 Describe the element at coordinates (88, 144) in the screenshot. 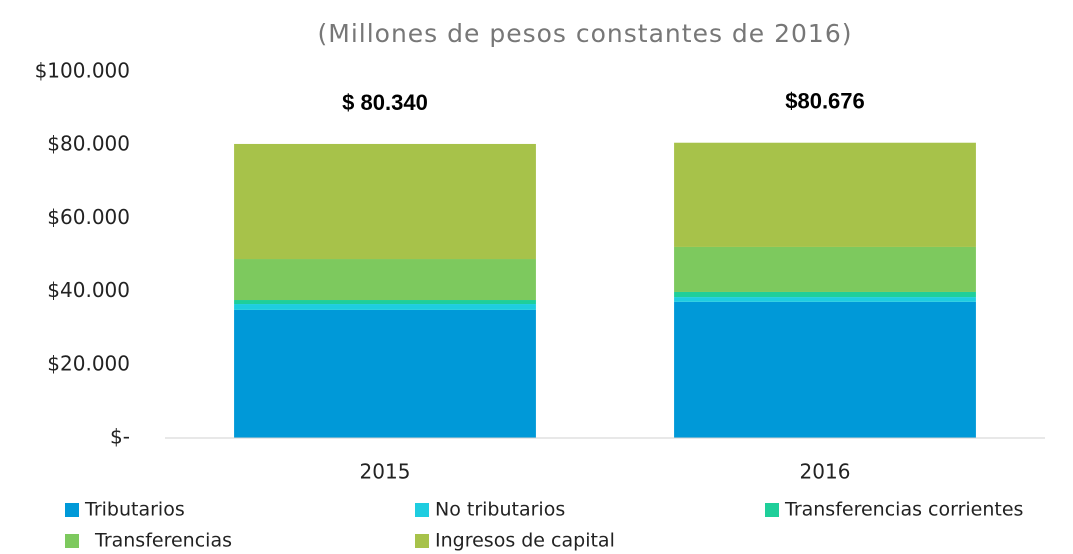

I see `y-tick-label: $80.000` at that location.